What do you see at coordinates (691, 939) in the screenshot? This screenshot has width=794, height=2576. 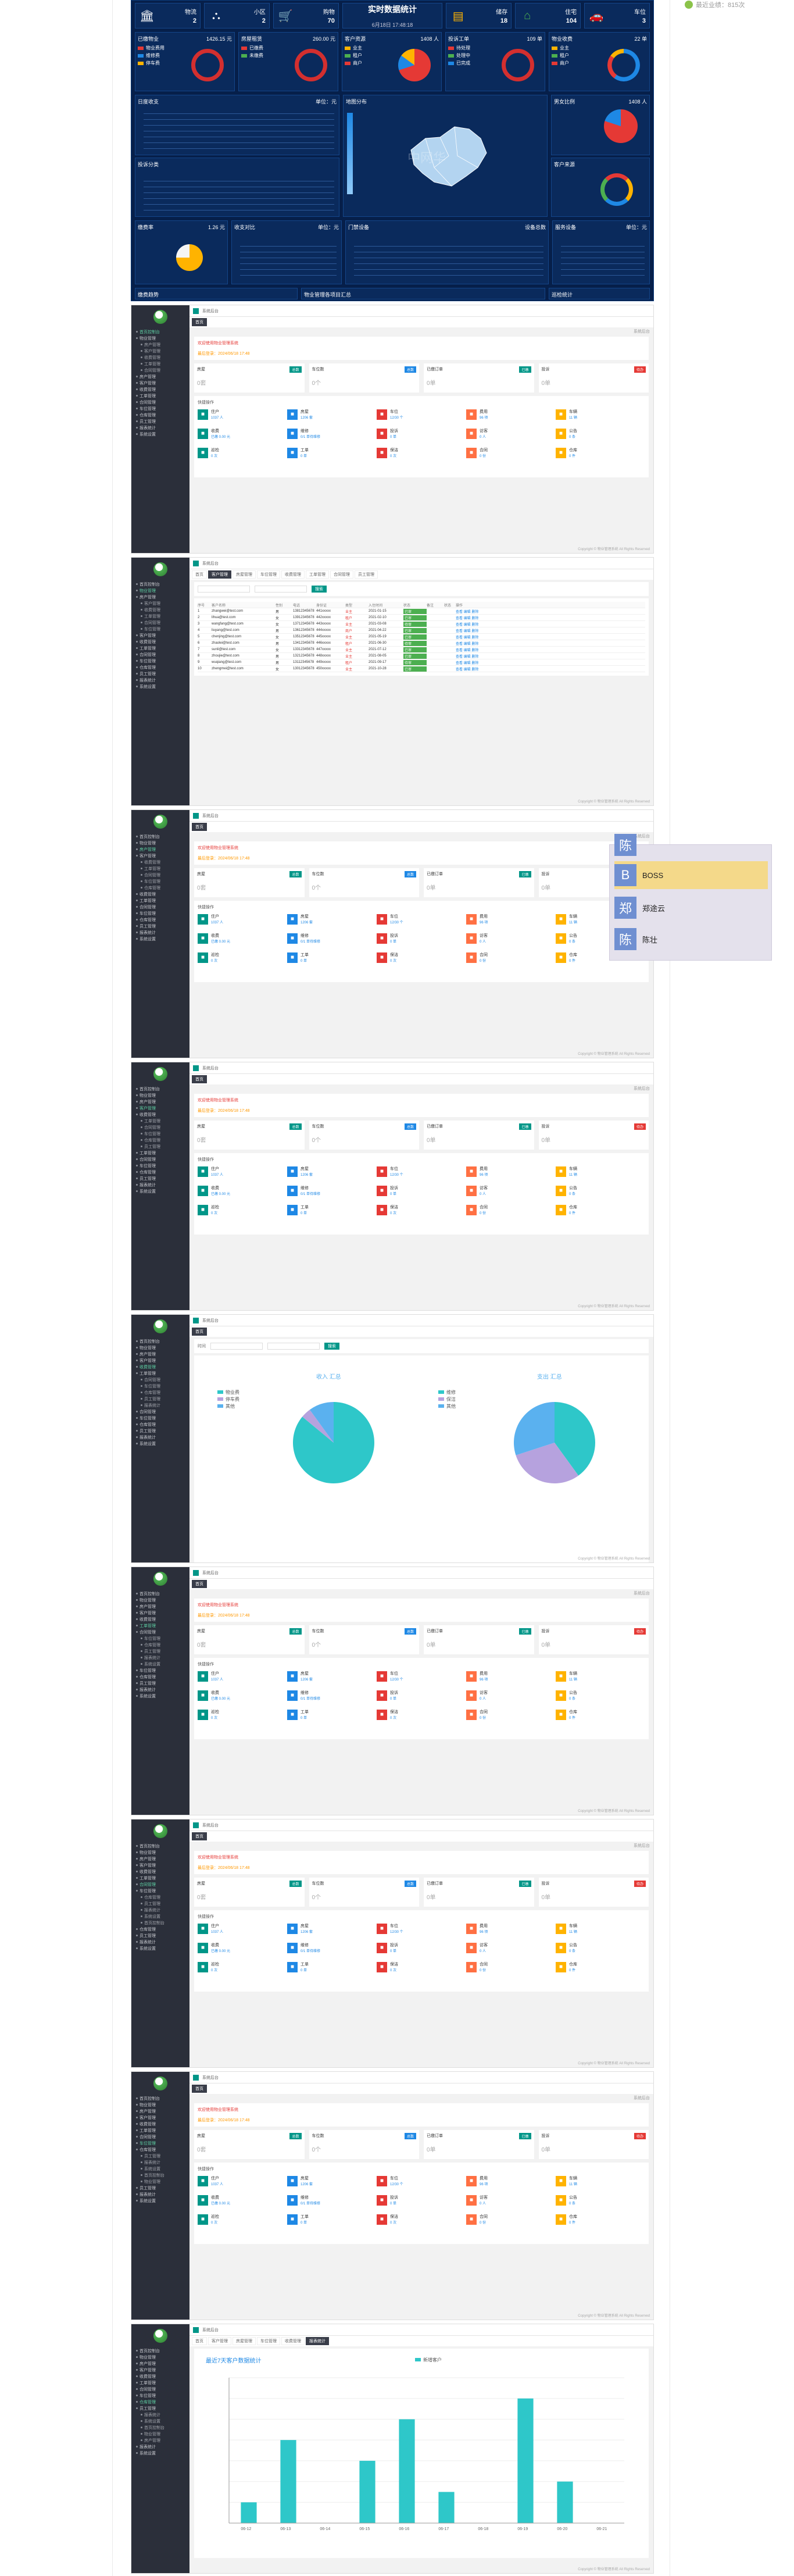 I see `user-menu-item: 陈陈壮` at bounding box center [691, 939].